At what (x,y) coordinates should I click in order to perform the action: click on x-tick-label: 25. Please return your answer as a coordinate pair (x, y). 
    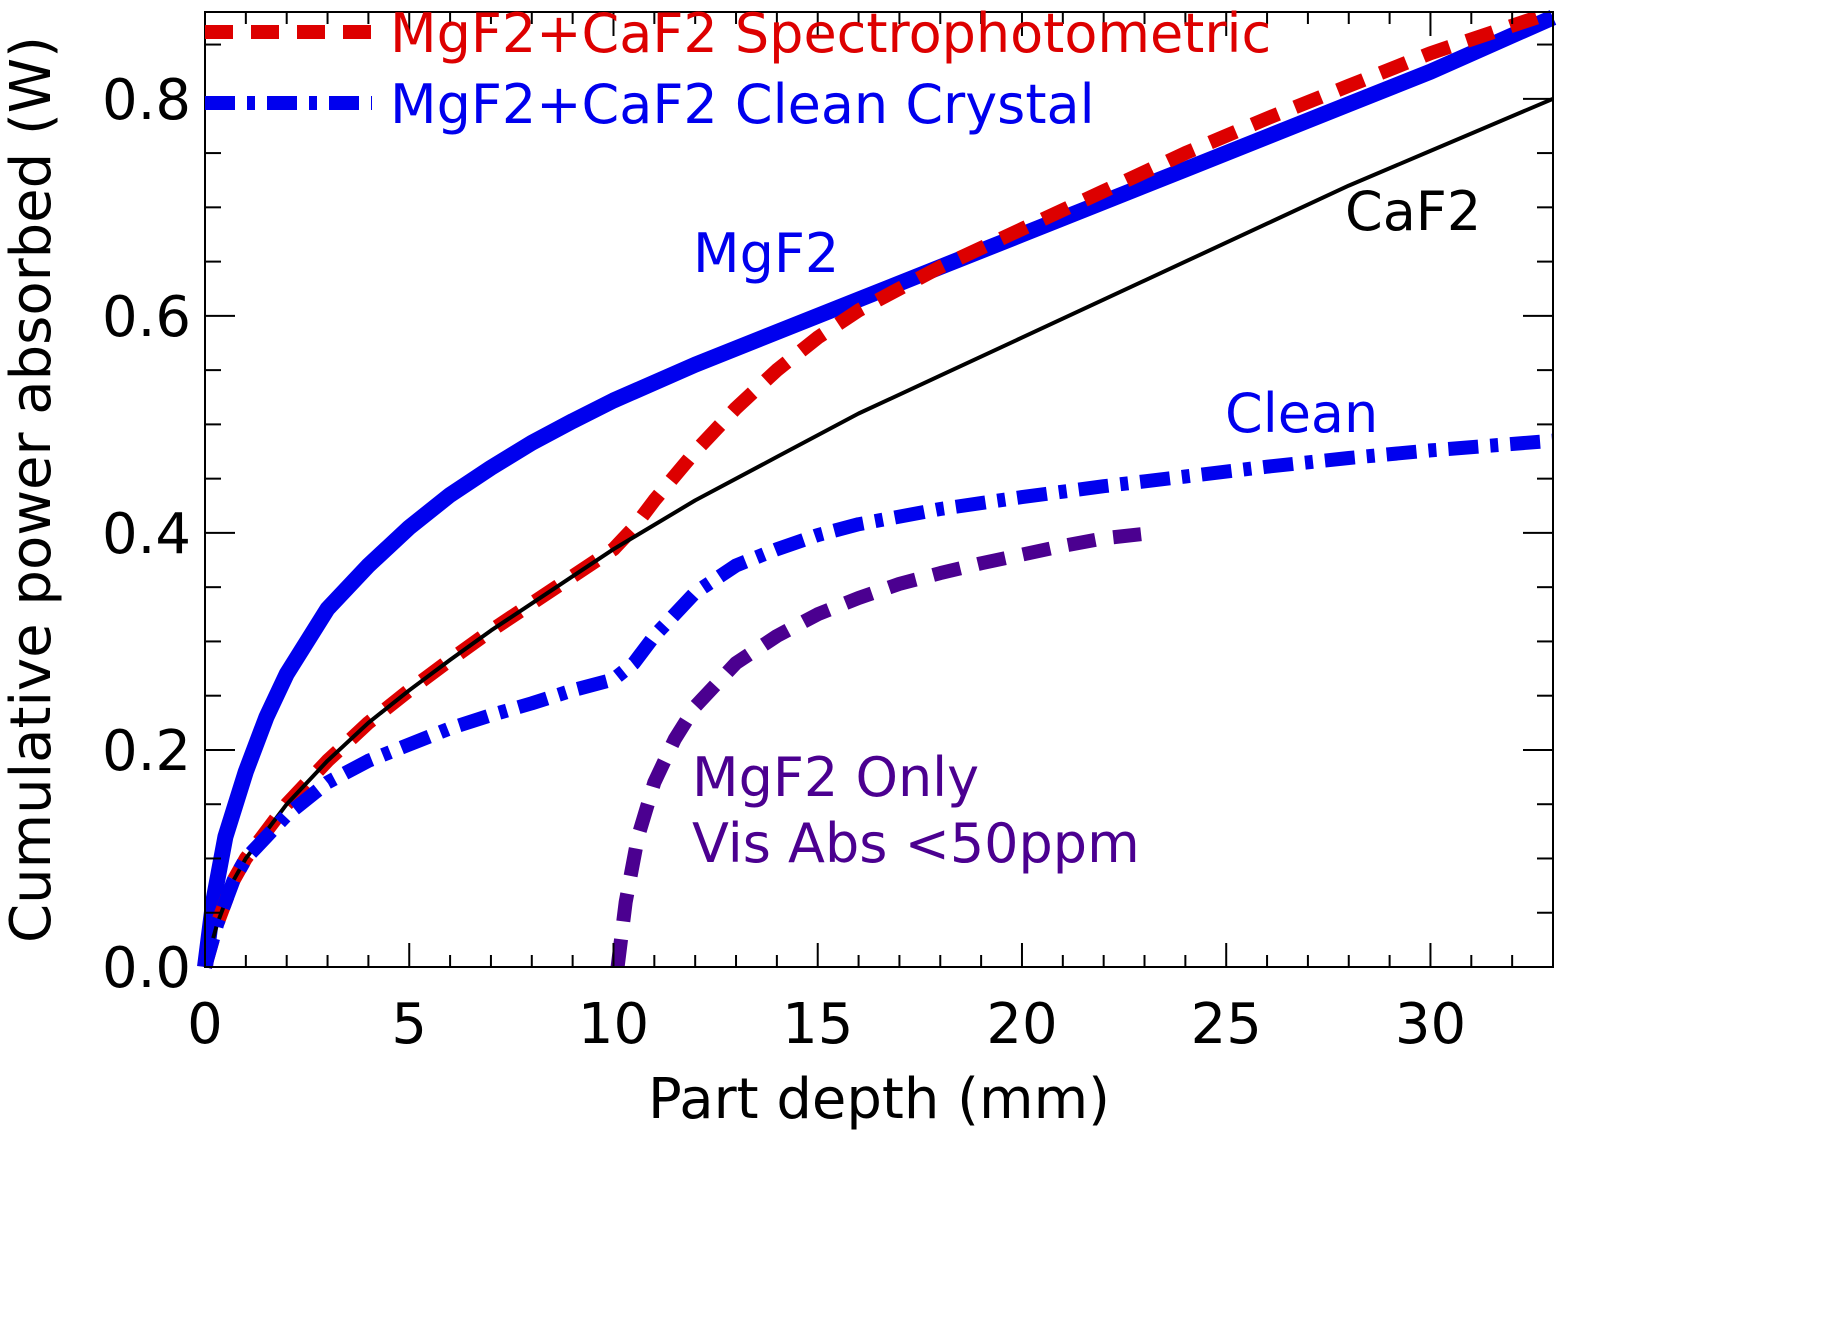
    Looking at the image, I should click on (1226, 1024).